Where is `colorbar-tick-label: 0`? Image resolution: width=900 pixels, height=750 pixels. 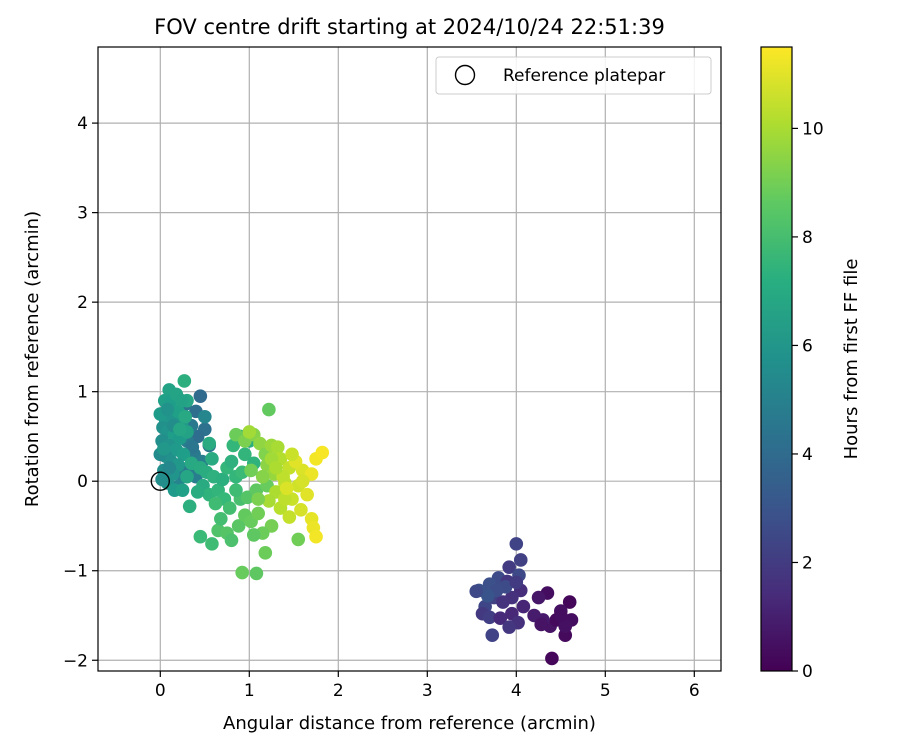
colorbar-tick-label: 0 is located at coordinates (807, 672).